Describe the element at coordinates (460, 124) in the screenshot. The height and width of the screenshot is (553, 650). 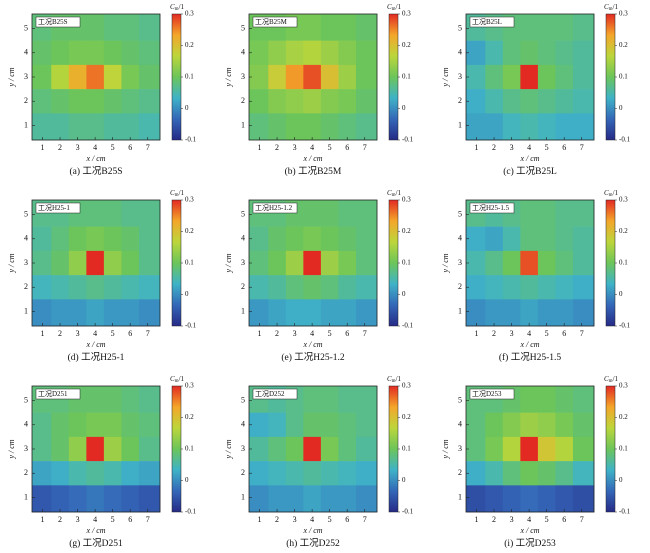
I see `y-tick-label: 1` at that location.